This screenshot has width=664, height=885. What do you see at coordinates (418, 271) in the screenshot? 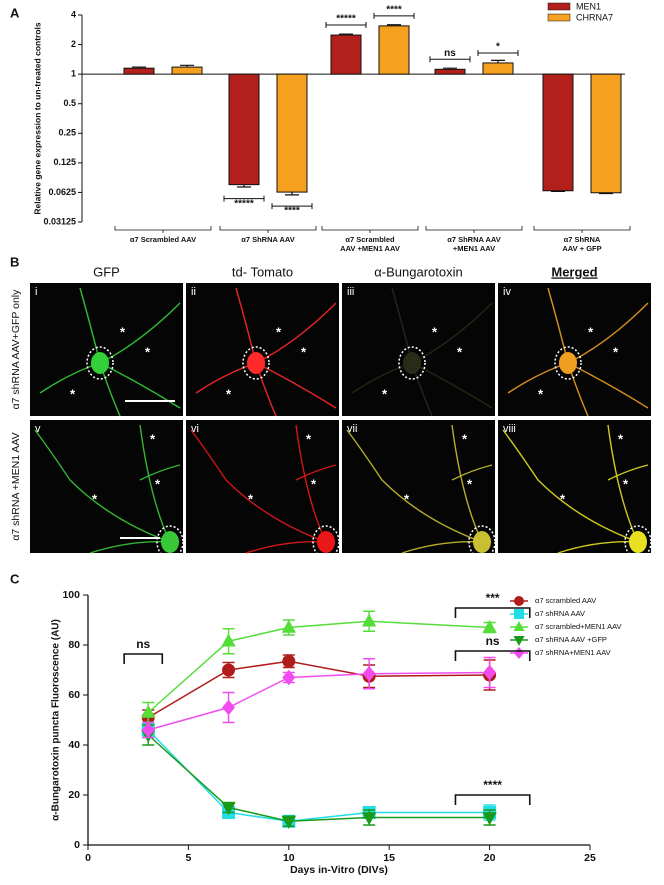
I see `column-header: α-Bungarotoxin` at bounding box center [418, 271].